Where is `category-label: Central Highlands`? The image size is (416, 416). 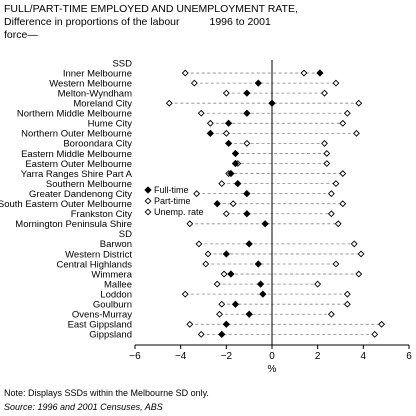 category-label: Central Highlands is located at coordinates (94, 264).